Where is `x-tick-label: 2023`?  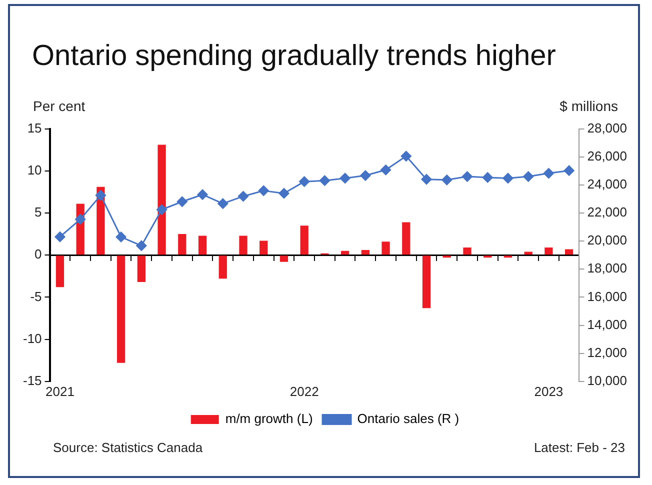 x-tick-label: 2023 is located at coordinates (549, 391).